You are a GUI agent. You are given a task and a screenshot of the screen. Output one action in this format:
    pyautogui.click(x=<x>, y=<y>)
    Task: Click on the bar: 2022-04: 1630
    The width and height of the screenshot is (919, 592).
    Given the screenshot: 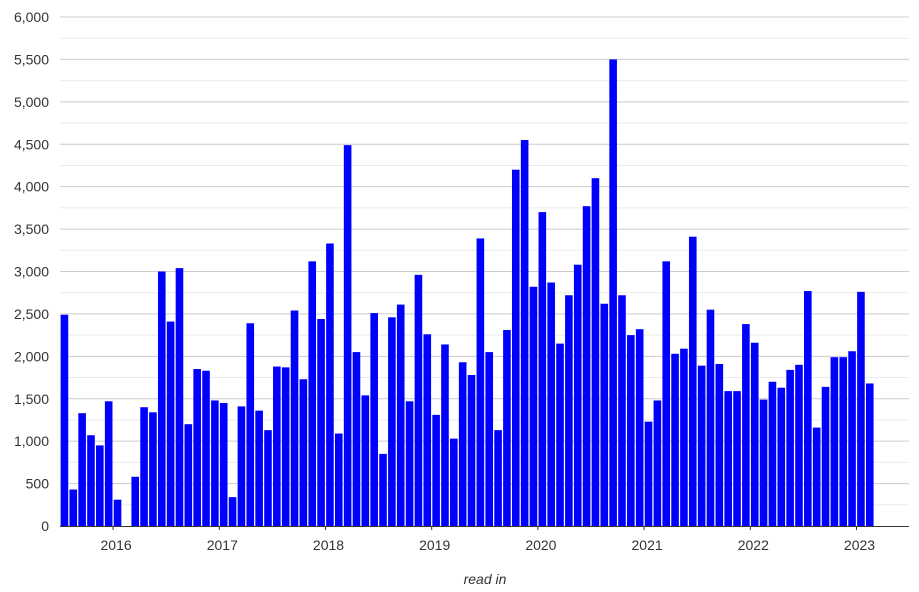 What is the action you would take?
    pyautogui.click(x=781, y=456)
    